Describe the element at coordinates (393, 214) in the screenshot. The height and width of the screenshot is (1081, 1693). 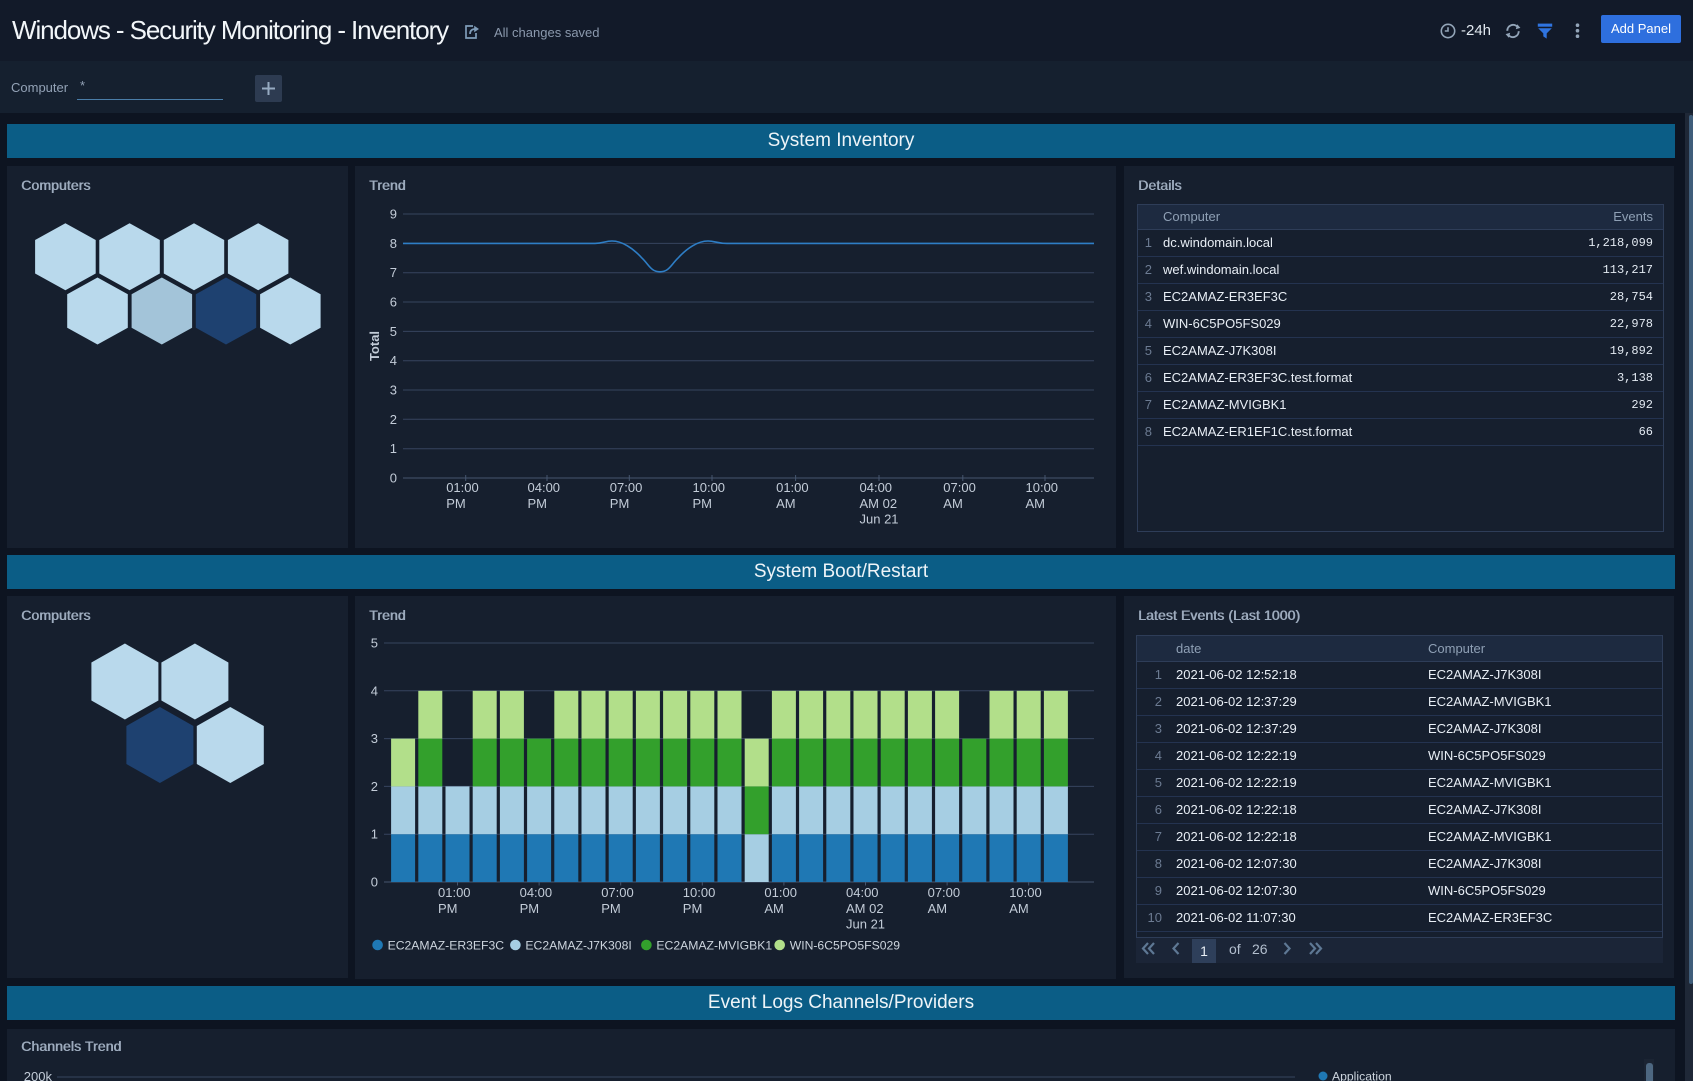
I see `svg-text: 9` at that location.